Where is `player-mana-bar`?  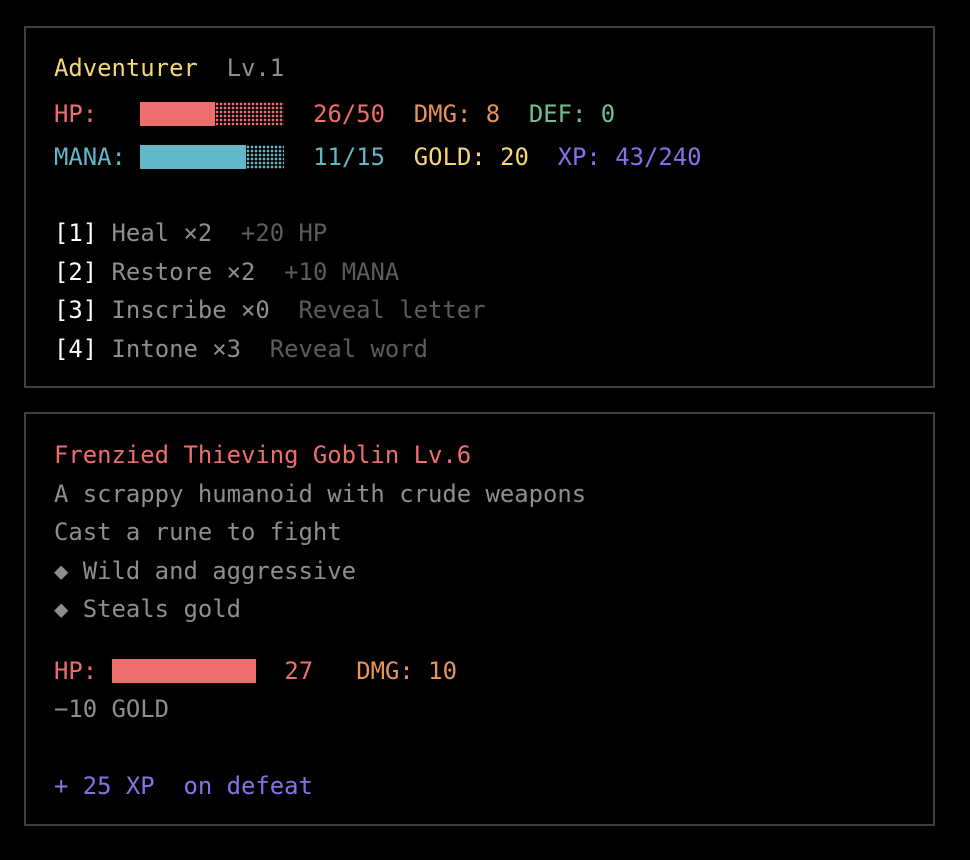 player-mana-bar is located at coordinates (212, 157).